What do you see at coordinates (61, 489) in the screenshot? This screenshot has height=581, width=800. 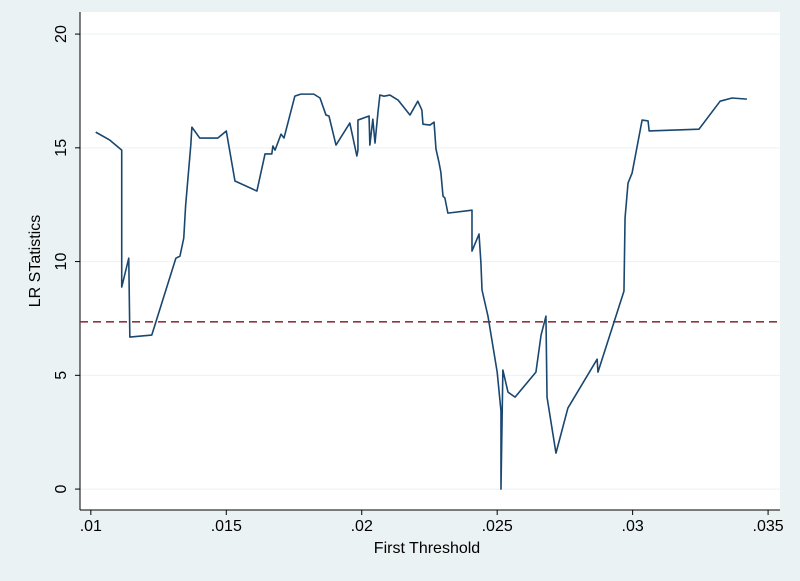 I see `y-tick-label: 0` at bounding box center [61, 489].